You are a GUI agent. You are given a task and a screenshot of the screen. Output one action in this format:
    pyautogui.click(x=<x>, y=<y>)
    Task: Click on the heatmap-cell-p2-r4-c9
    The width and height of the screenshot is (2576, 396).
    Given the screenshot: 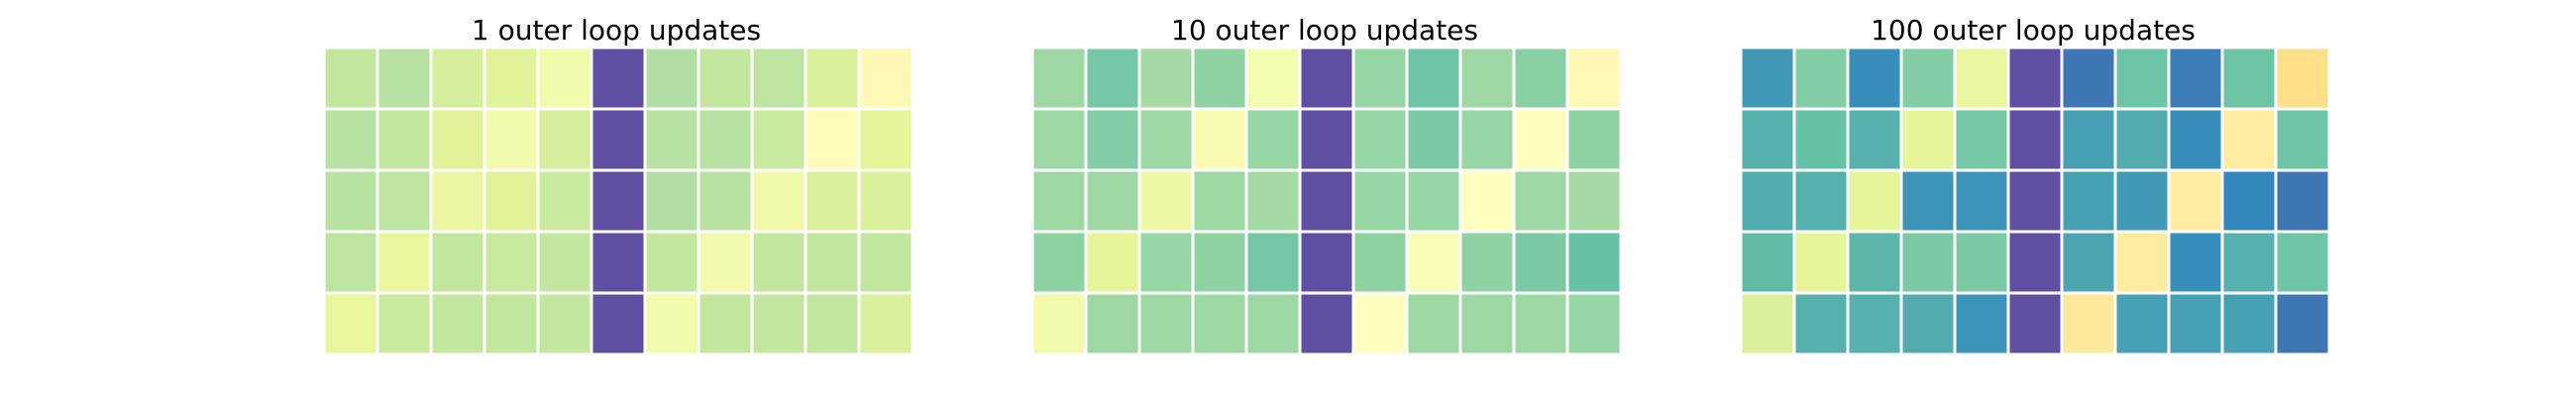 What is the action you would take?
    pyautogui.click(x=1487, y=263)
    